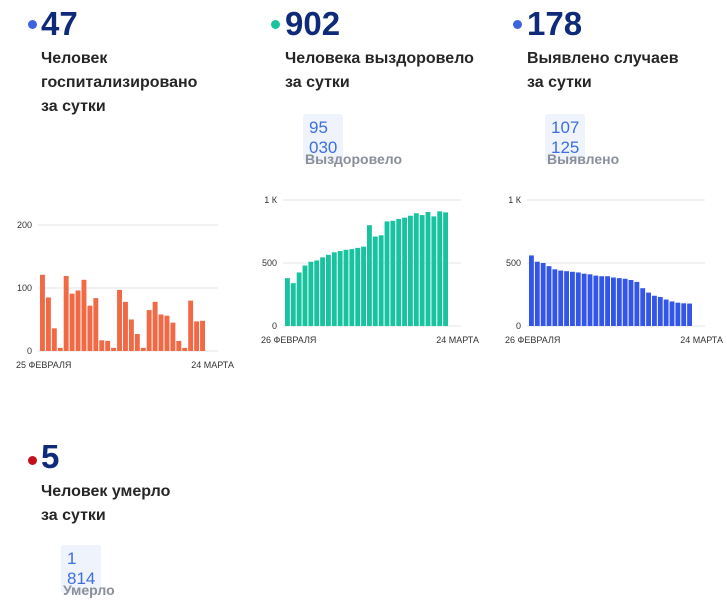  Describe the element at coordinates (565, 138) in the screenshot. I see `detected-total: 107 125` at that location.